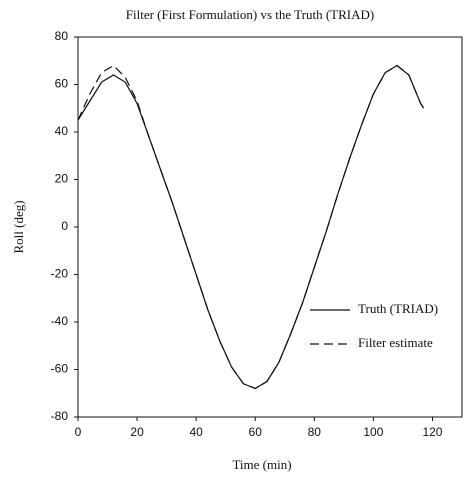  I want to click on y-tick-label: -40, so click(60, 321).